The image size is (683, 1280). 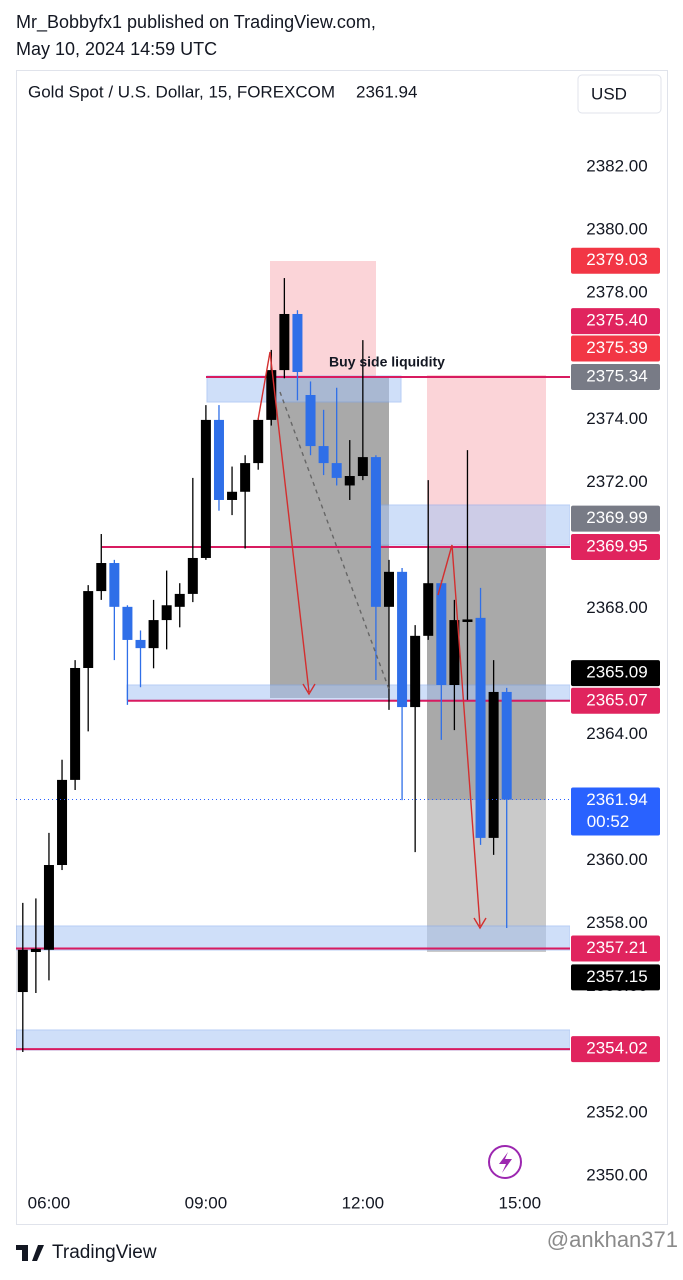 What do you see at coordinates (286, 523) in the screenshot?
I see `arrow` at bounding box center [286, 523].